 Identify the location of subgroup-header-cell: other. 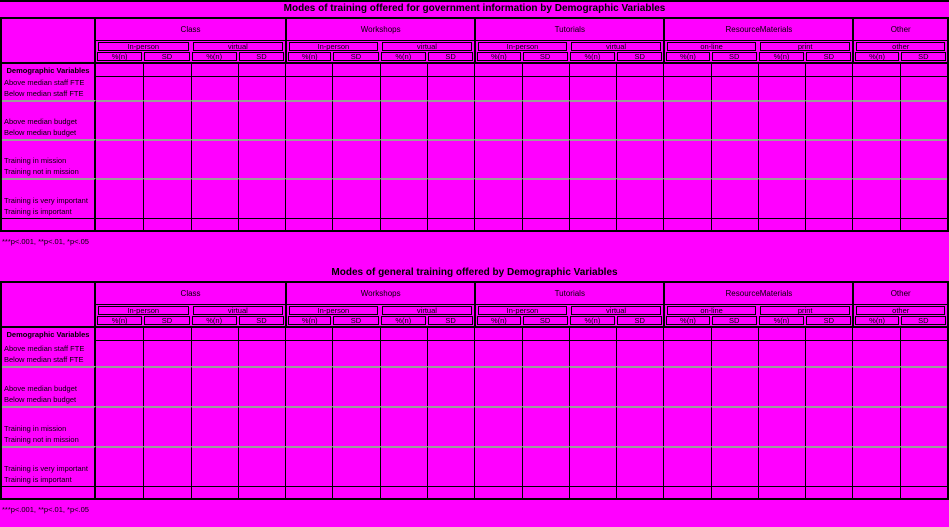
(899, 46).